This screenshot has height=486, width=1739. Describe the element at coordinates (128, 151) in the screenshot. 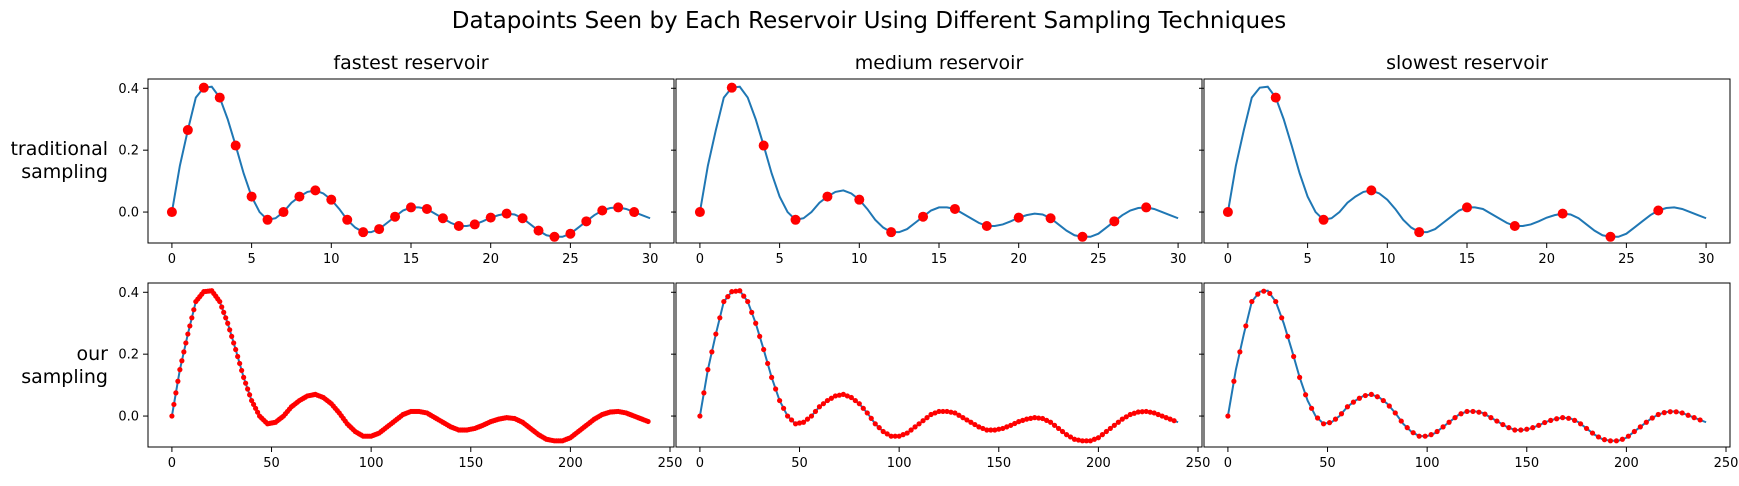

I see `y-tick-label: 0.2` at that location.